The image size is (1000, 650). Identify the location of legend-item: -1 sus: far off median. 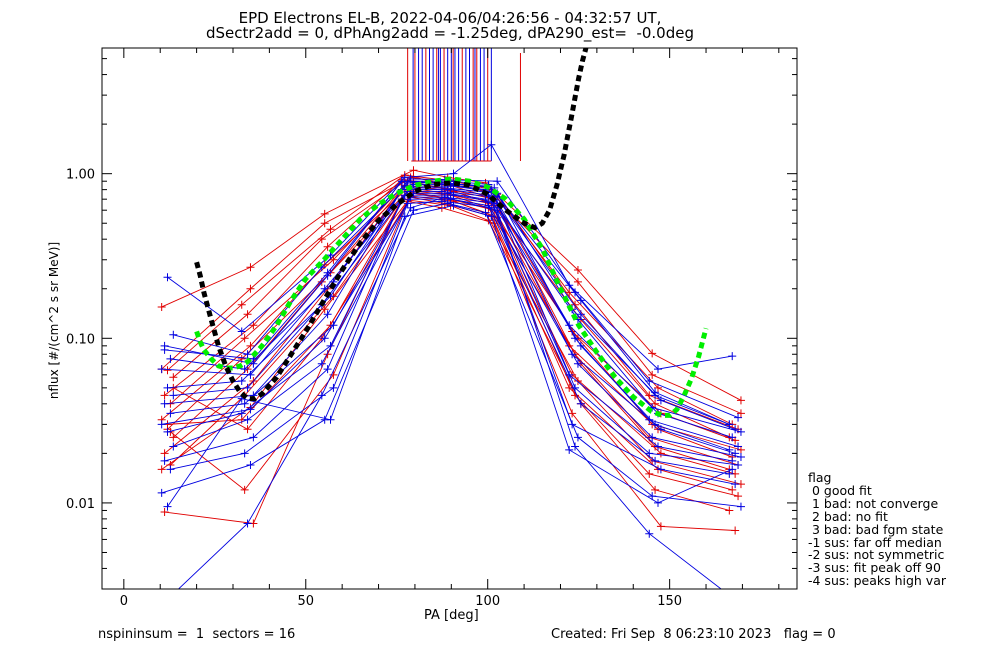
(875, 542).